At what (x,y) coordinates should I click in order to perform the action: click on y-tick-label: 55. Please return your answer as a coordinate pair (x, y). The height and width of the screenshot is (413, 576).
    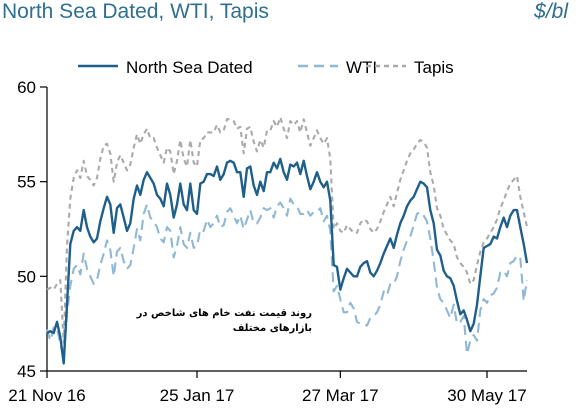
    Looking at the image, I should click on (26, 182).